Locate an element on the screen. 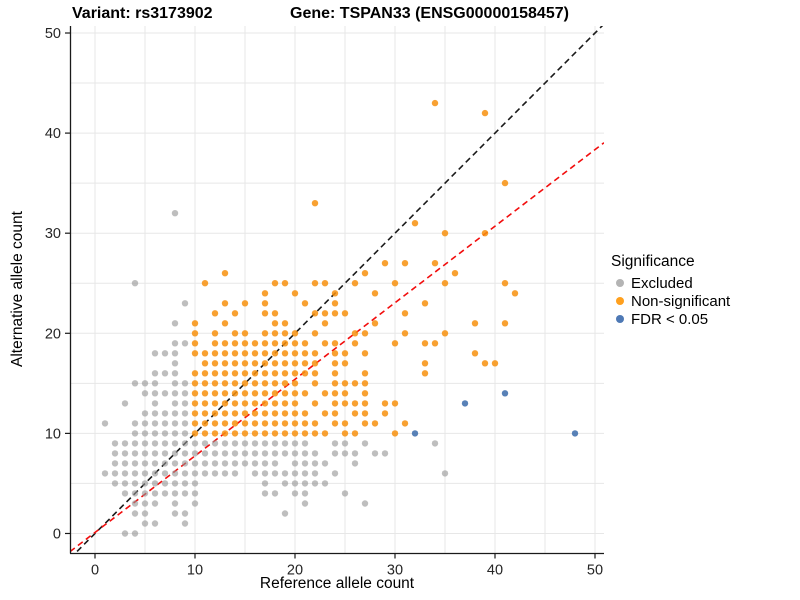 The height and width of the screenshot is (600, 800). y-tick-label: 30 is located at coordinates (53, 234).